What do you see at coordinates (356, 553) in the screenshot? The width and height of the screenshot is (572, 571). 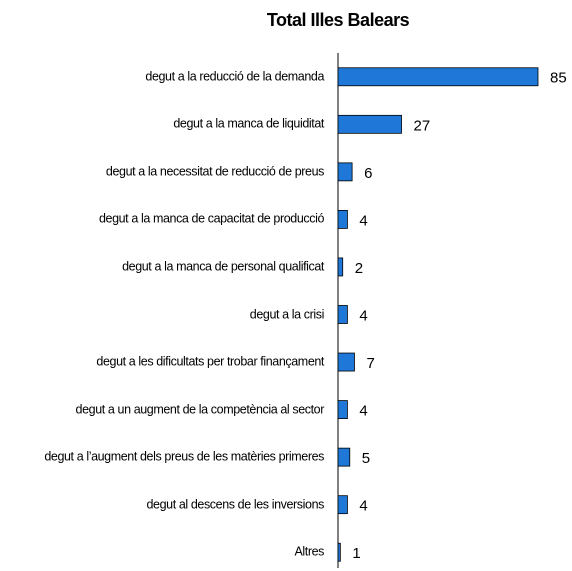 I see `value-label: 1` at bounding box center [356, 553].